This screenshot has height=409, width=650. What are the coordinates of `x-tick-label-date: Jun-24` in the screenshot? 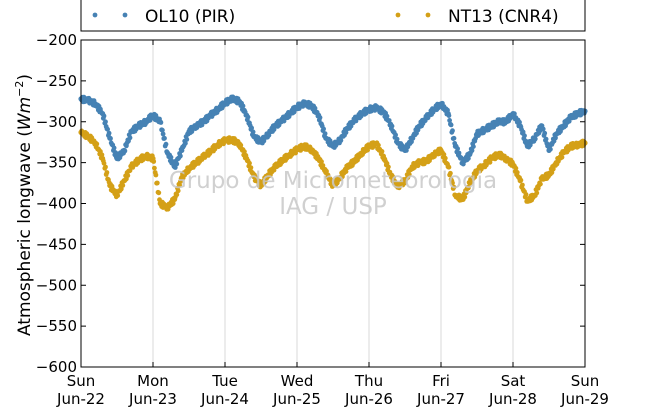 It's located at (224, 399).